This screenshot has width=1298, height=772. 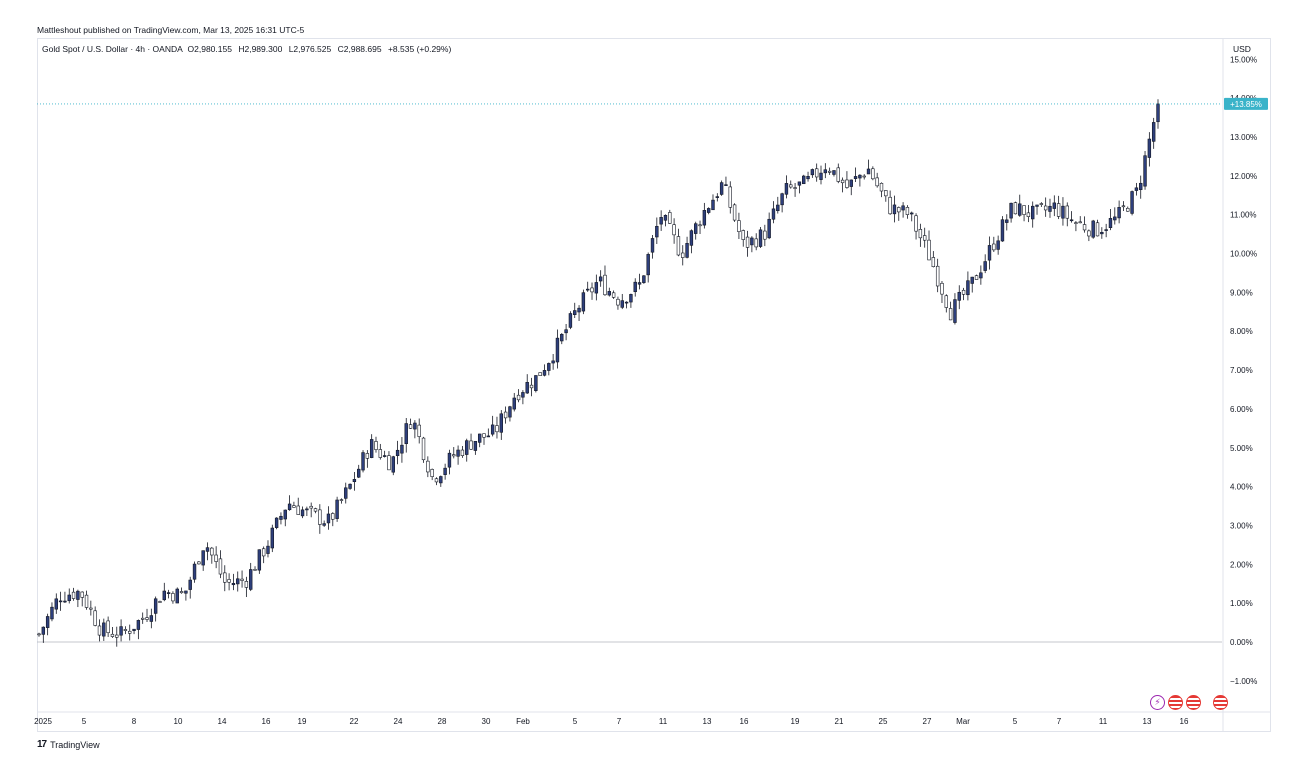 I want to click on x-tick-label: 28, so click(x=442, y=721).